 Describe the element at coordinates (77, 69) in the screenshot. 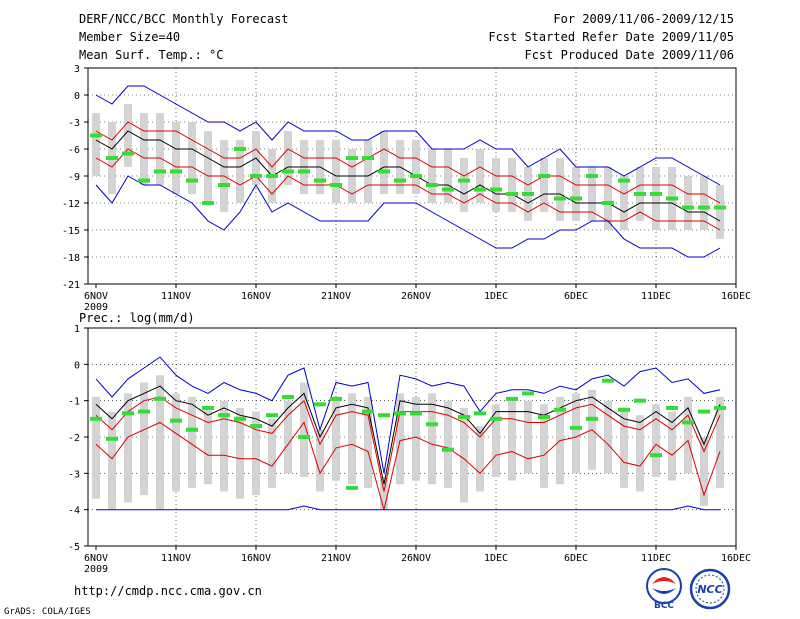

I see `panel1-y-tick-label: 3` at that location.